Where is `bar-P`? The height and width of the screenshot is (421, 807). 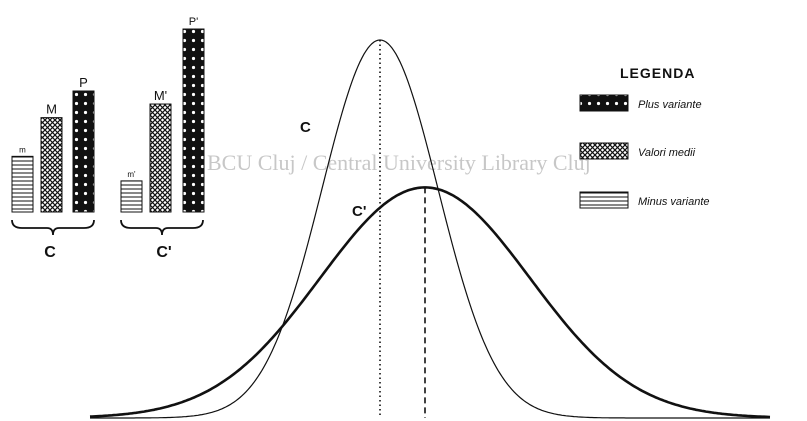
bar-P is located at coordinates (83, 151).